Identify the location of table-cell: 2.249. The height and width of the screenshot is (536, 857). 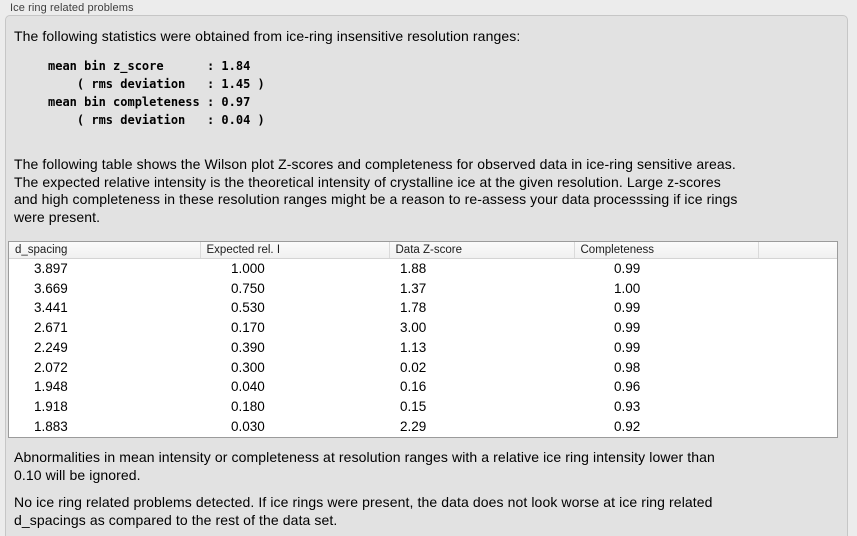
(51, 347).